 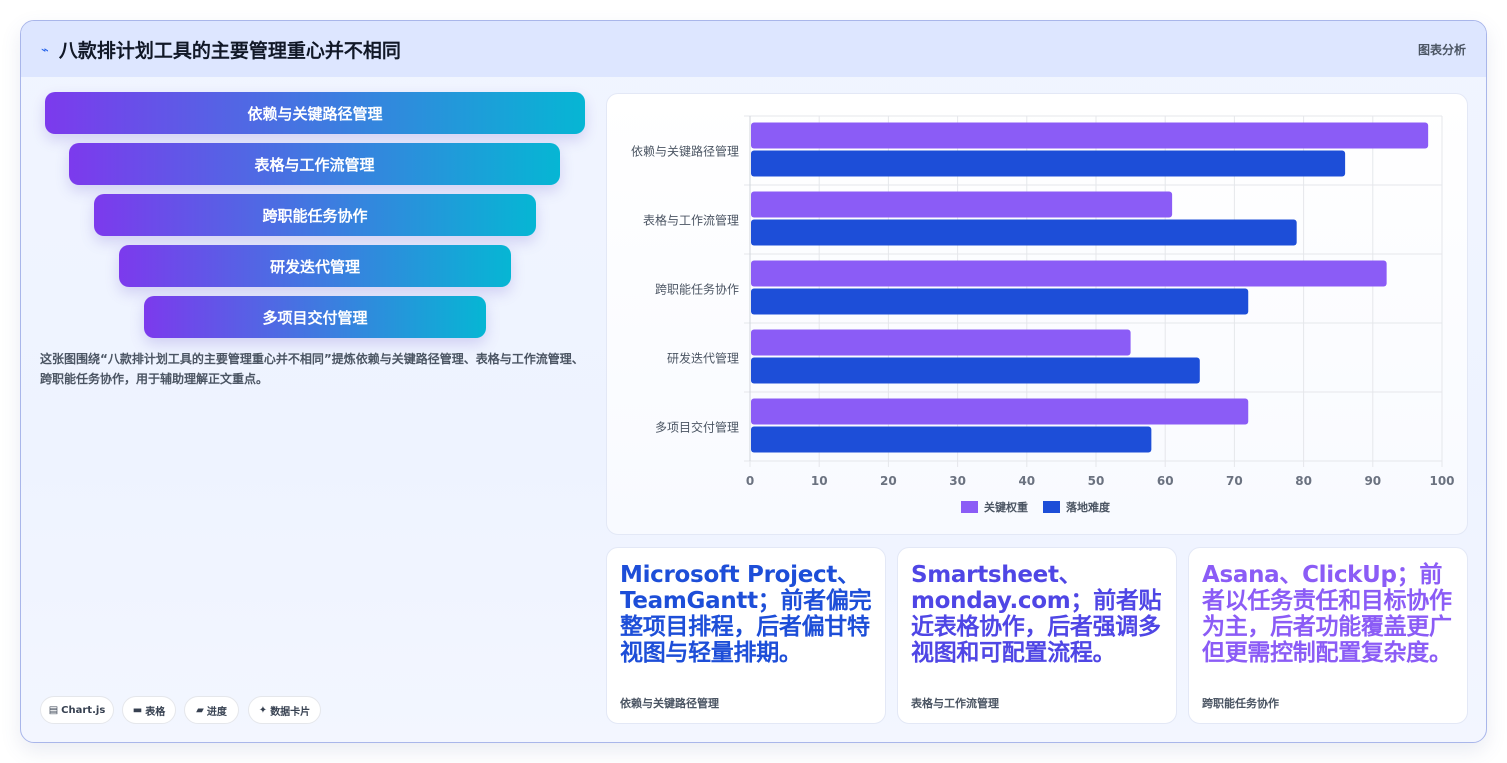 What do you see at coordinates (753, 49) in the screenshot?
I see `card-header: ⌁ 八款排计划工具的主要管理重心并不相同 图表分析` at bounding box center [753, 49].